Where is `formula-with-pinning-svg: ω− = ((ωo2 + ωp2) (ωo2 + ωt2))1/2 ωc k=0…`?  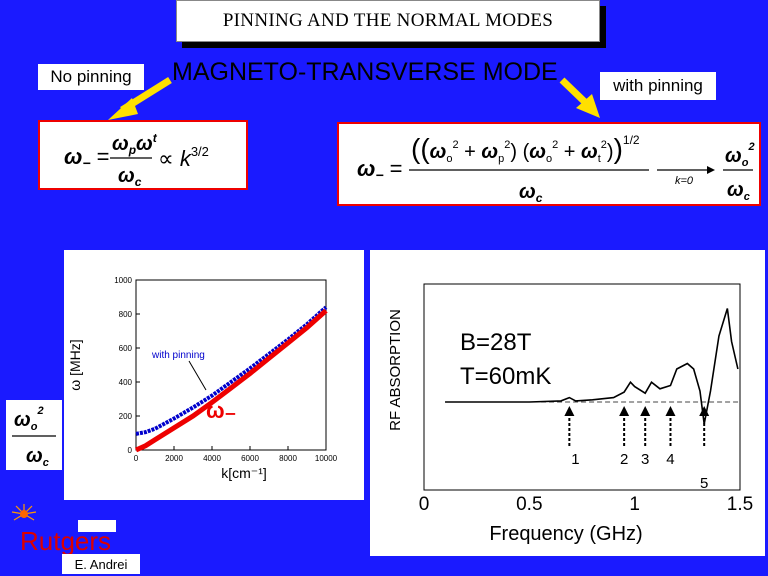
formula-with-pinning-svg: ω− = ((ωo2 + ωp2) (ωo2 + ωt2))1/2 ωc k=0… is located at coordinates (556, 169).